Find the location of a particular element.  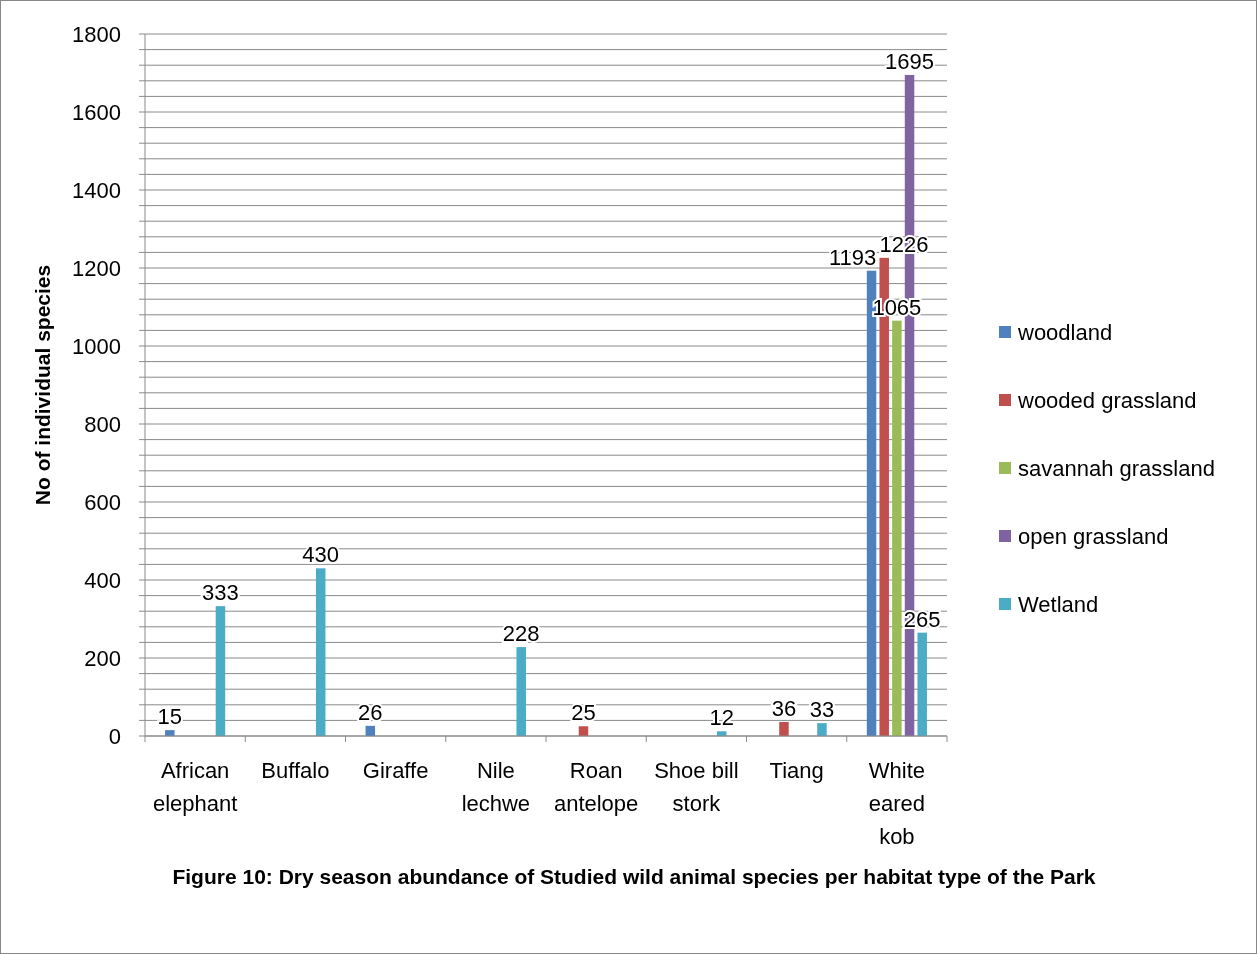

x-tick-label: Giraffe is located at coordinates (395, 770).